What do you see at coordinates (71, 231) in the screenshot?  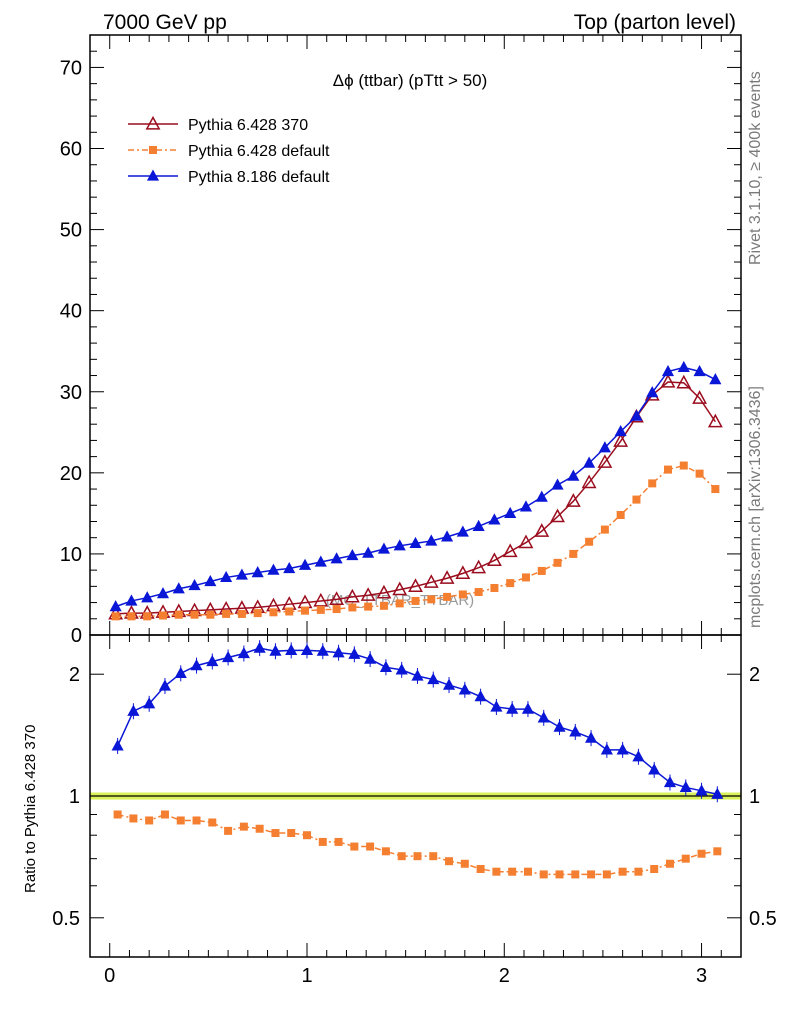 I see `y-tick-label: 50` at bounding box center [71, 231].